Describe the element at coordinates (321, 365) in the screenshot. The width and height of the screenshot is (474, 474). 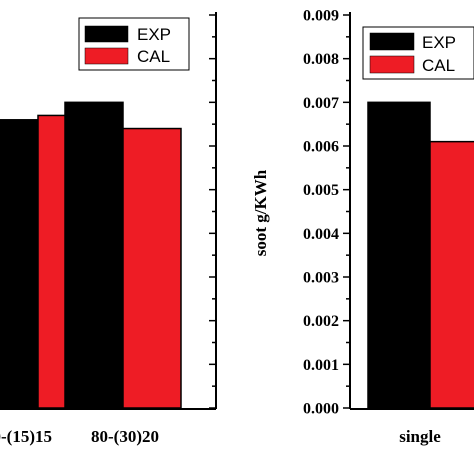
I see `y-tick-label: 0.001` at that location.